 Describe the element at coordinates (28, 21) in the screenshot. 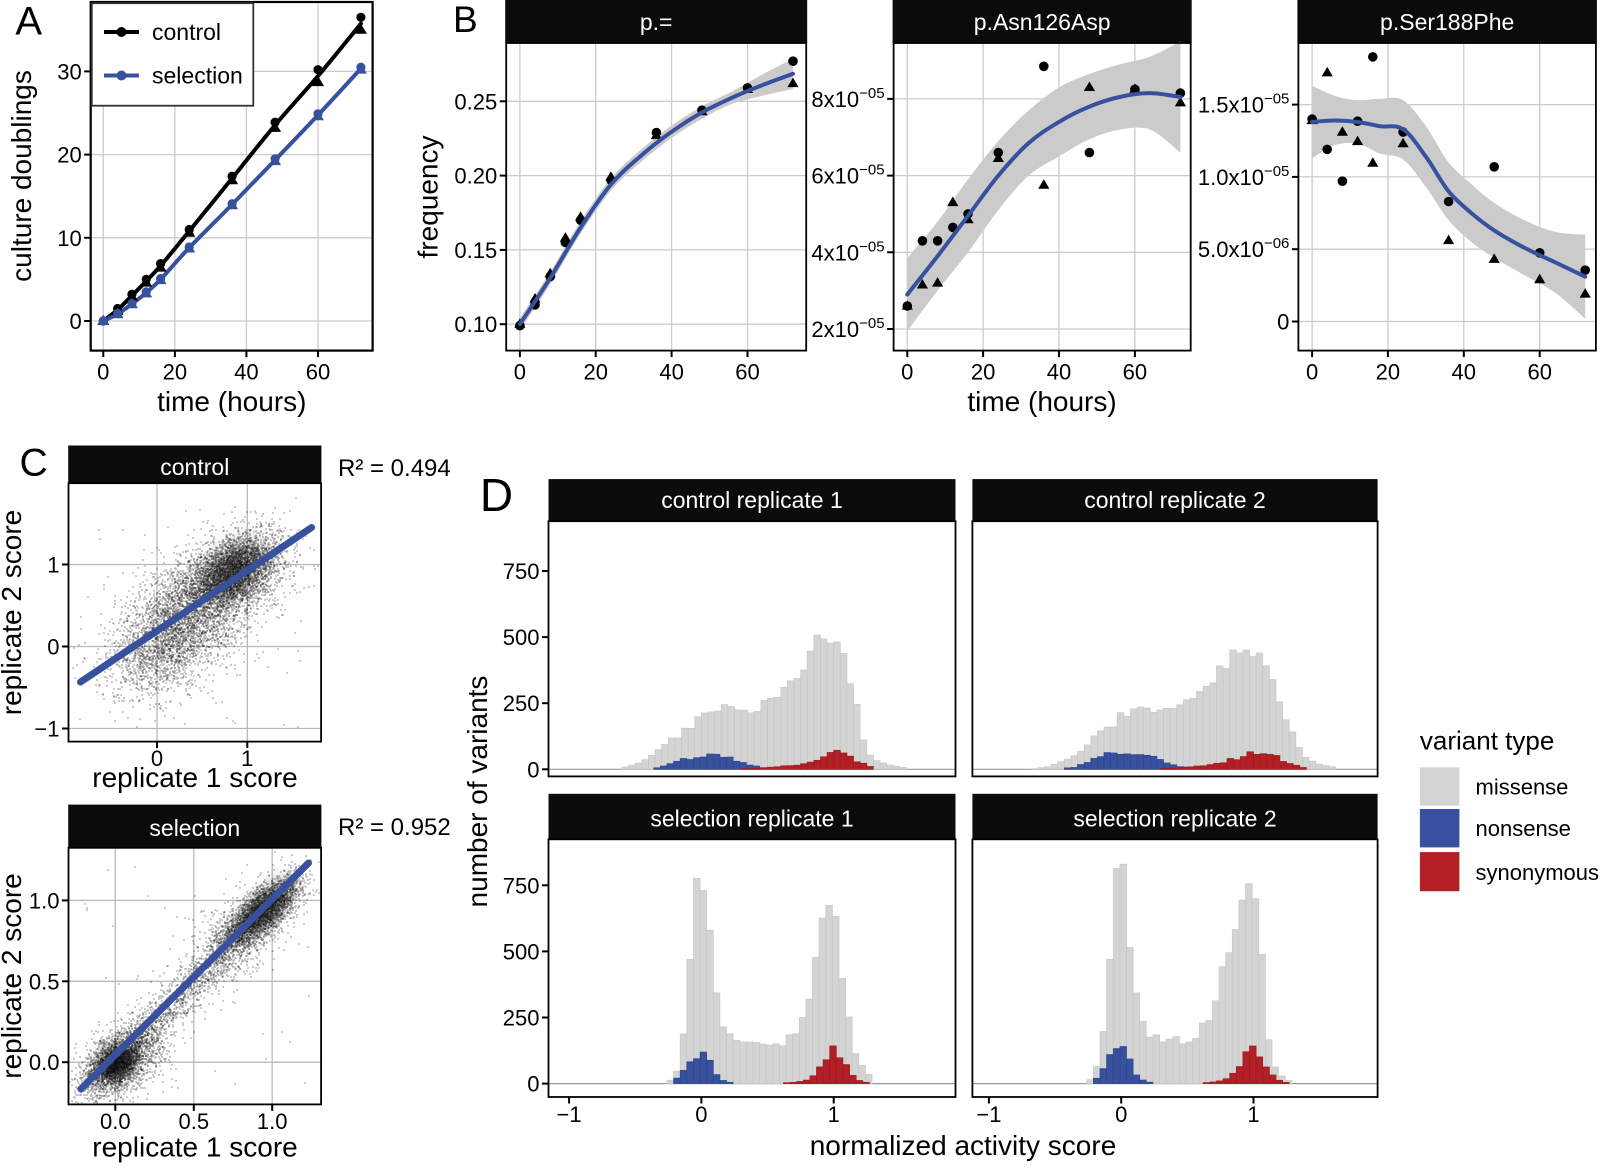

I see `svg-text: A` at that location.